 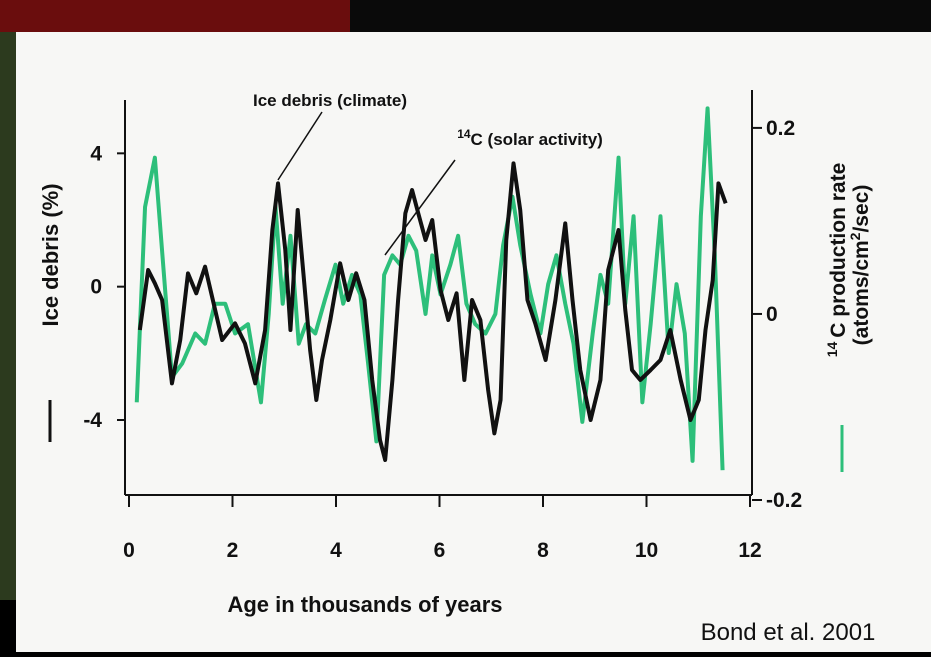 I want to click on annotation-text: C (solar activity), so click(x=537, y=139).